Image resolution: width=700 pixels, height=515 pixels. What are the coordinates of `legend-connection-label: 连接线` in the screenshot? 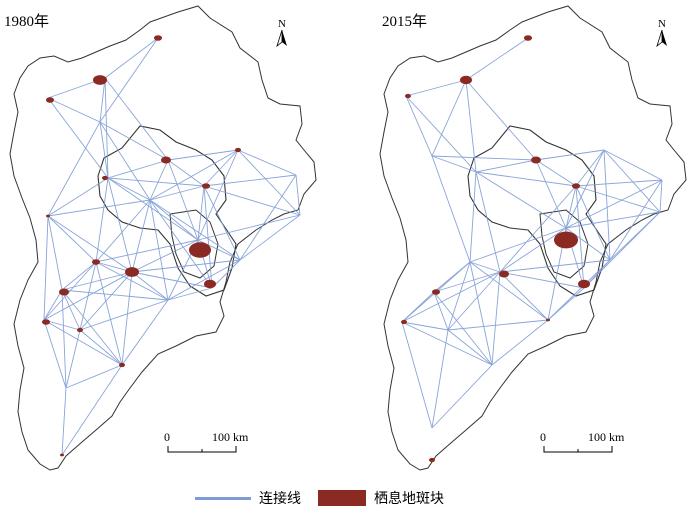 It's located at (280, 499).